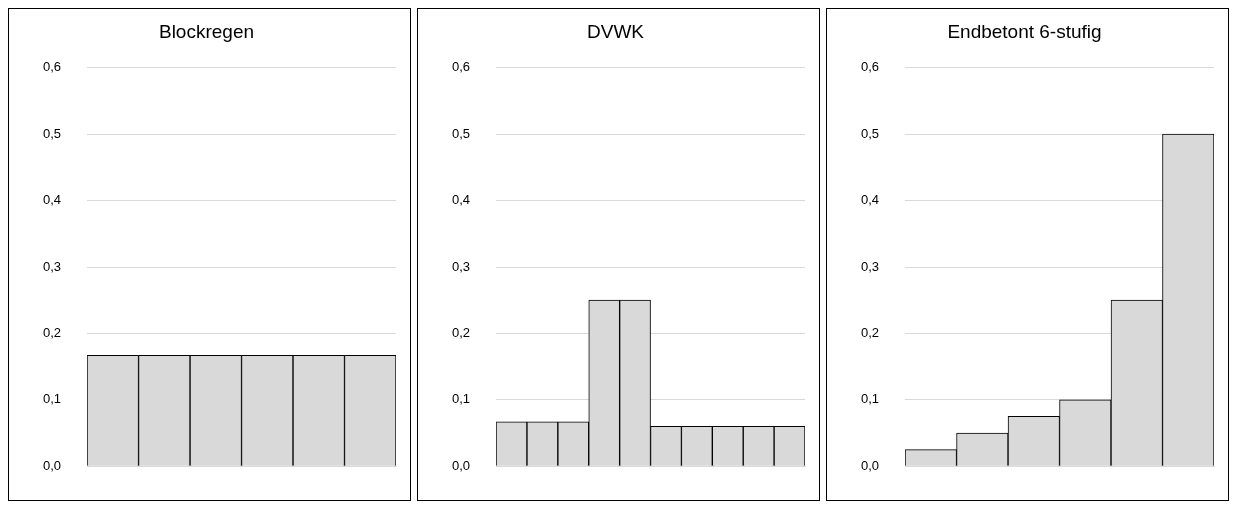 The image size is (1239, 511). What do you see at coordinates (616, 31) in the screenshot?
I see `chart-title: DVWK` at bounding box center [616, 31].